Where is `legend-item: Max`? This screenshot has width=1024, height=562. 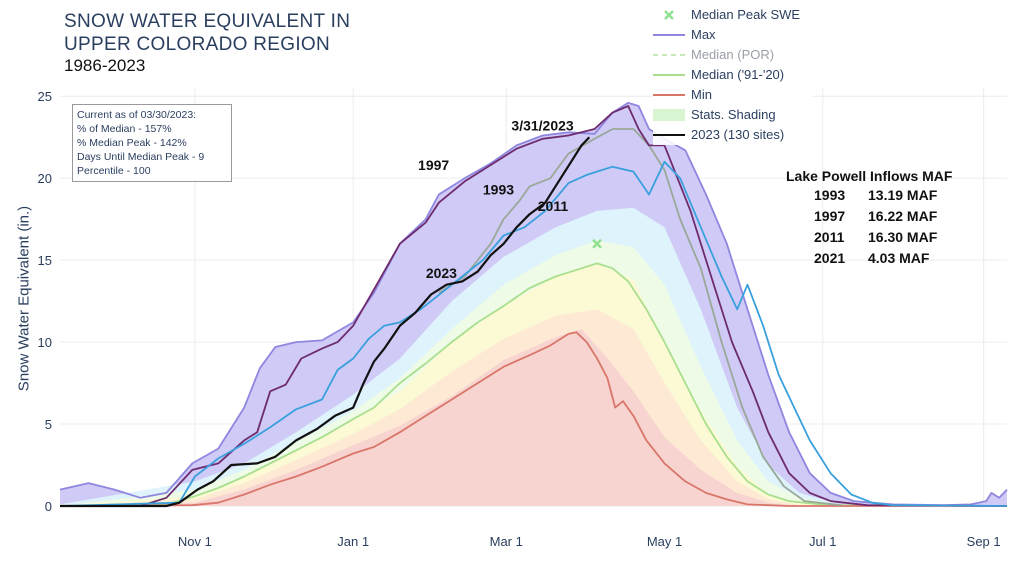
legend-item: Max is located at coordinates (733, 35).